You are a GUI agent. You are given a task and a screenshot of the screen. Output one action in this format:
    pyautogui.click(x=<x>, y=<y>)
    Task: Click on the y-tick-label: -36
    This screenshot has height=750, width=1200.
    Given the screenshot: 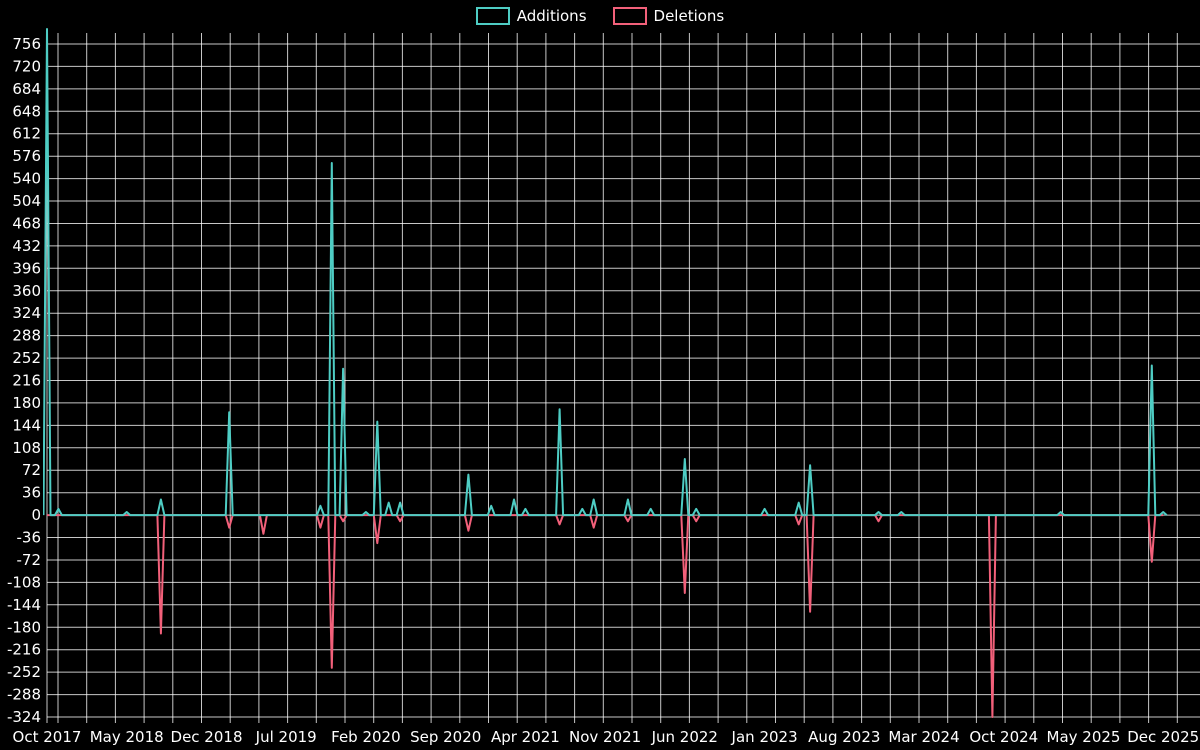 What is the action you would take?
    pyautogui.click(x=29, y=538)
    